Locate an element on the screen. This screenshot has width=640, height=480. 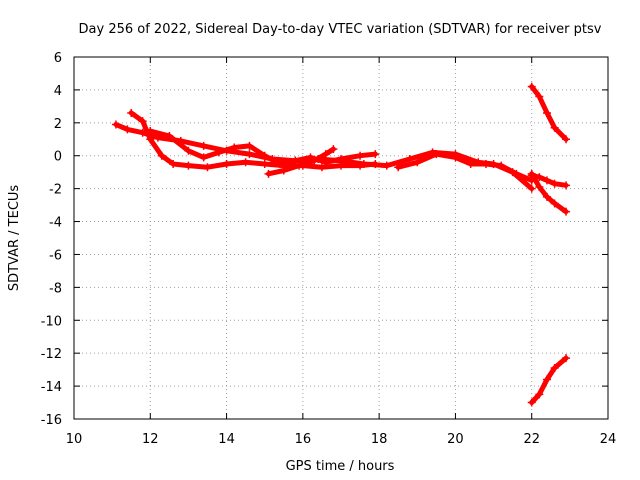
x-tick-label: 20 is located at coordinates (455, 439).